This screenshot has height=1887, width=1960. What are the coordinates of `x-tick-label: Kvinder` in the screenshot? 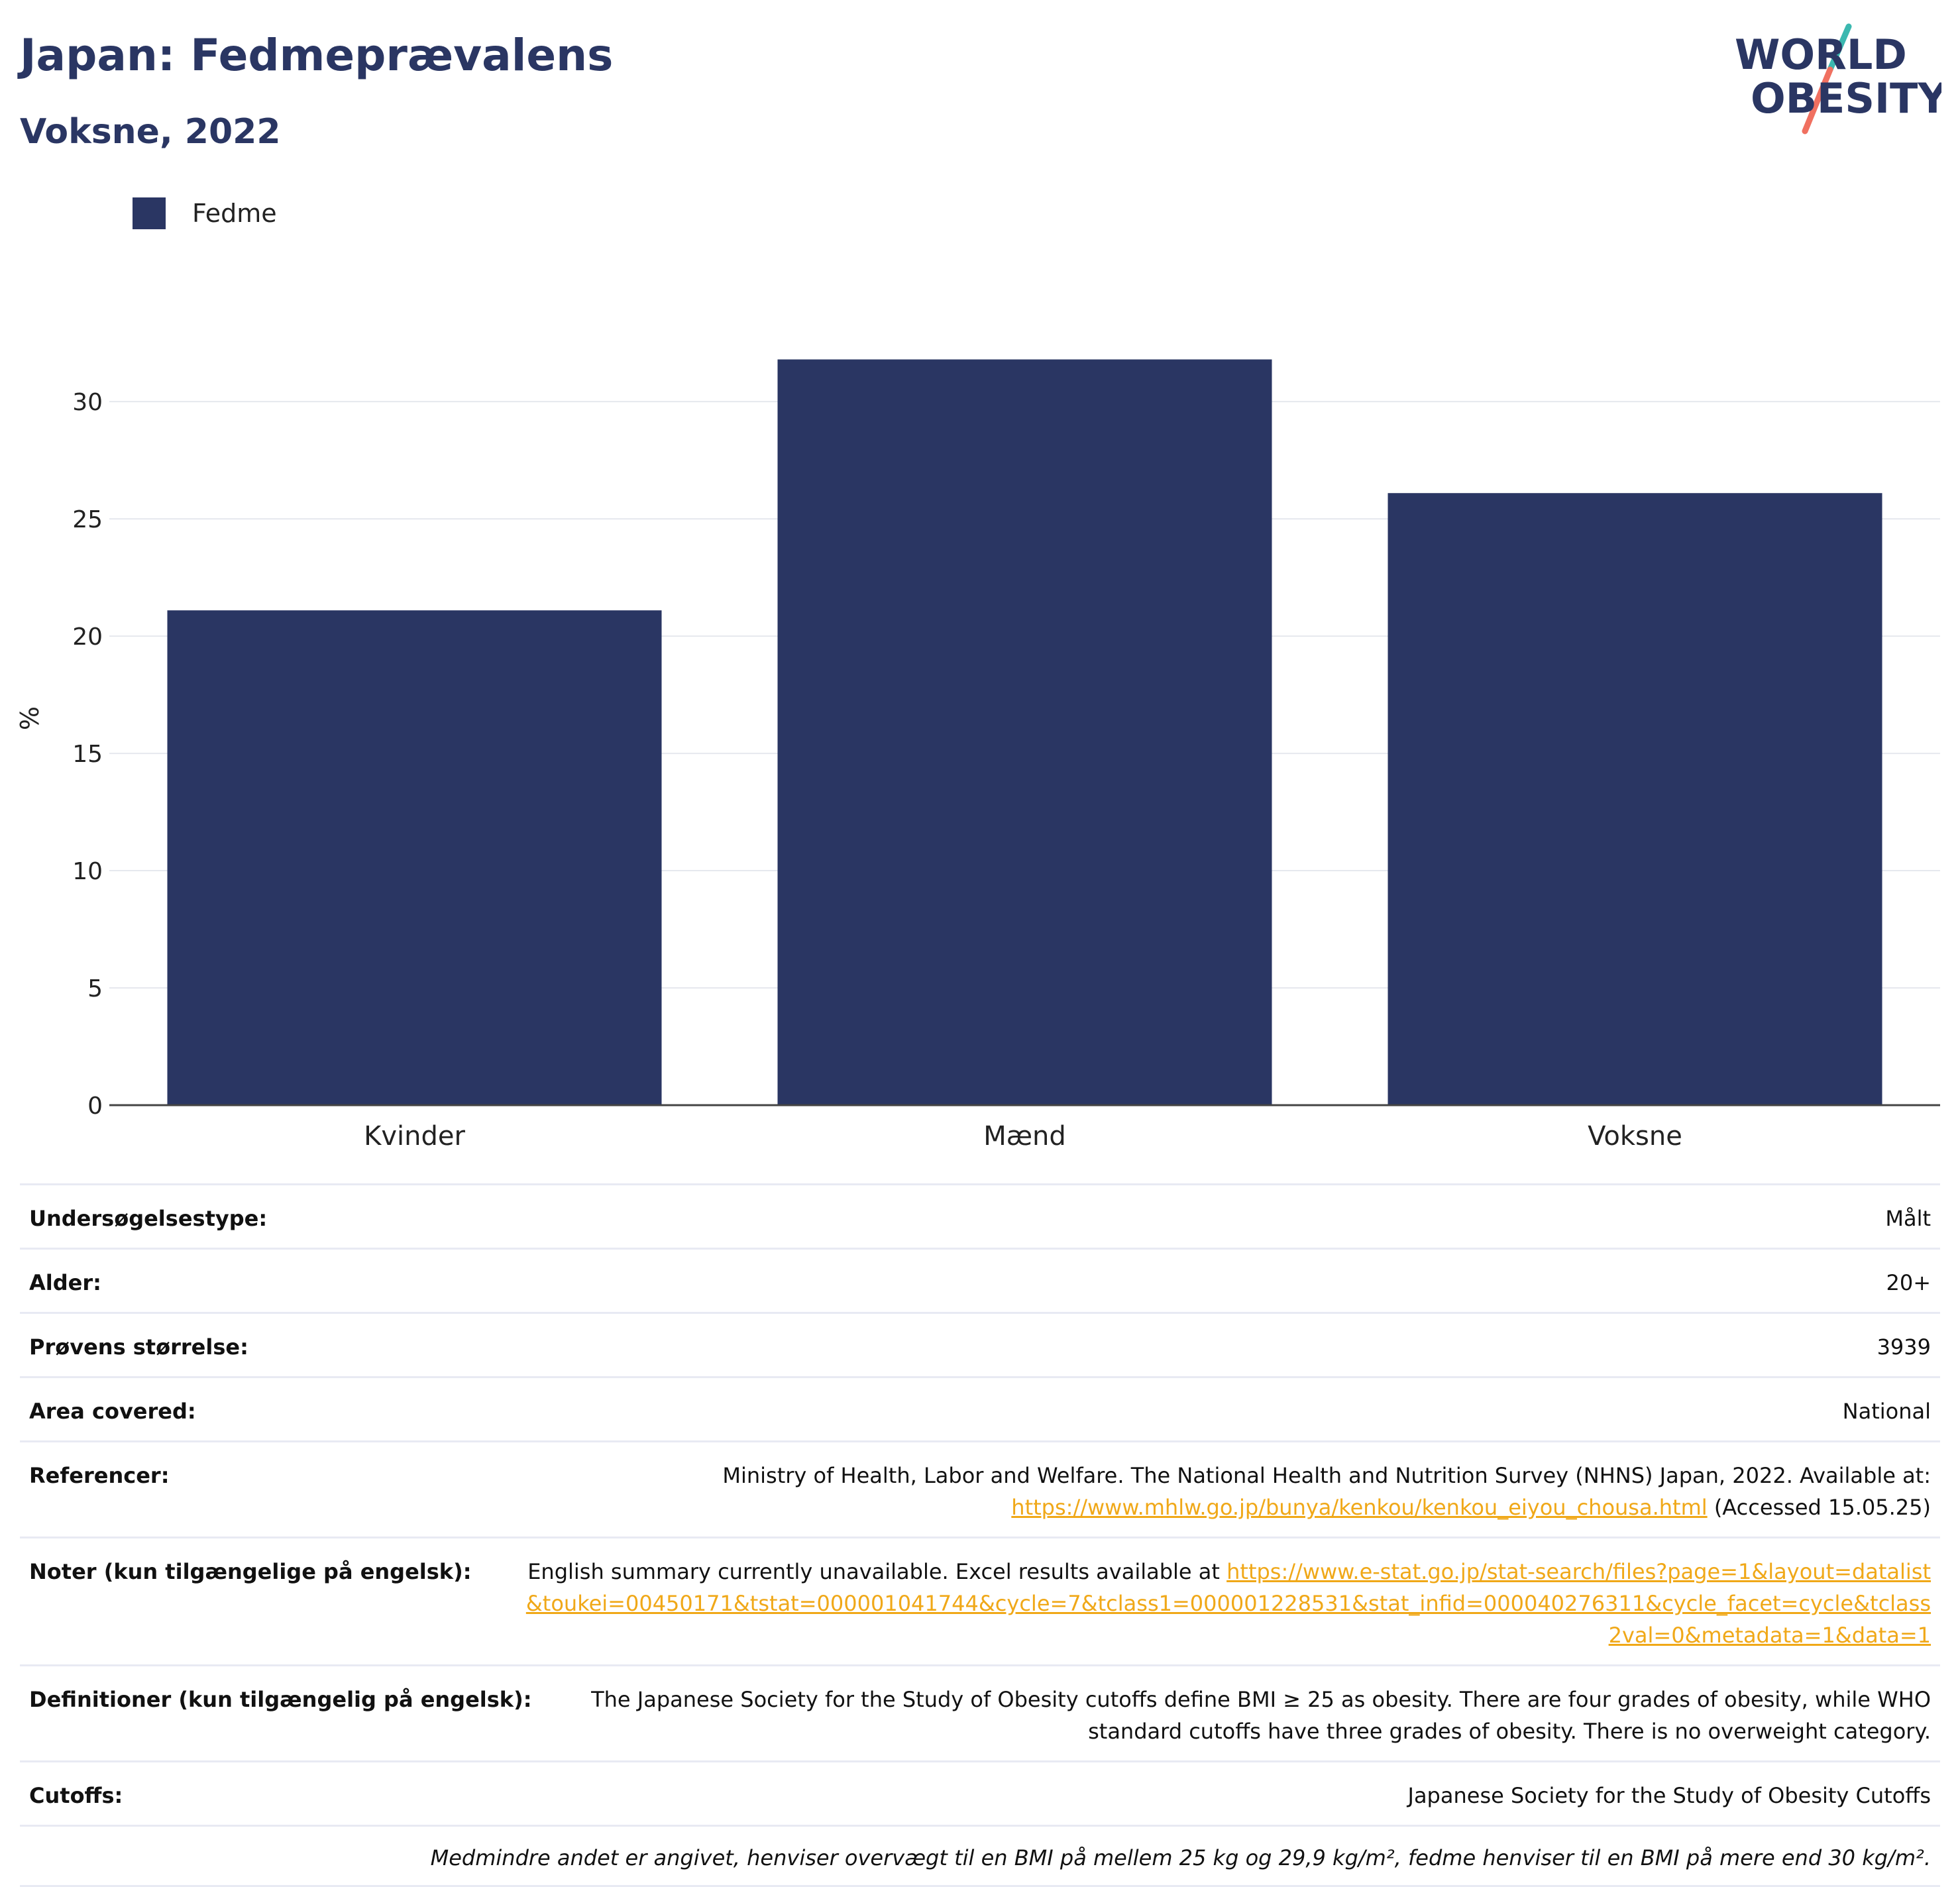 It's located at (415, 1136).